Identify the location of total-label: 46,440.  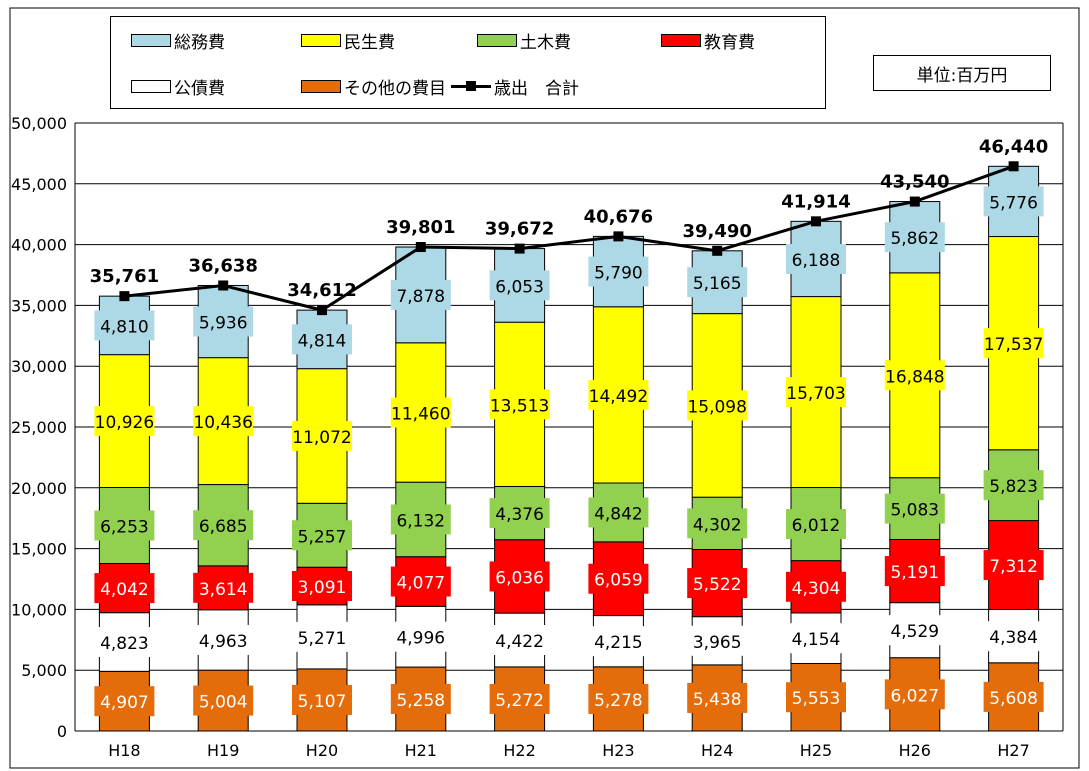
(1013, 146).